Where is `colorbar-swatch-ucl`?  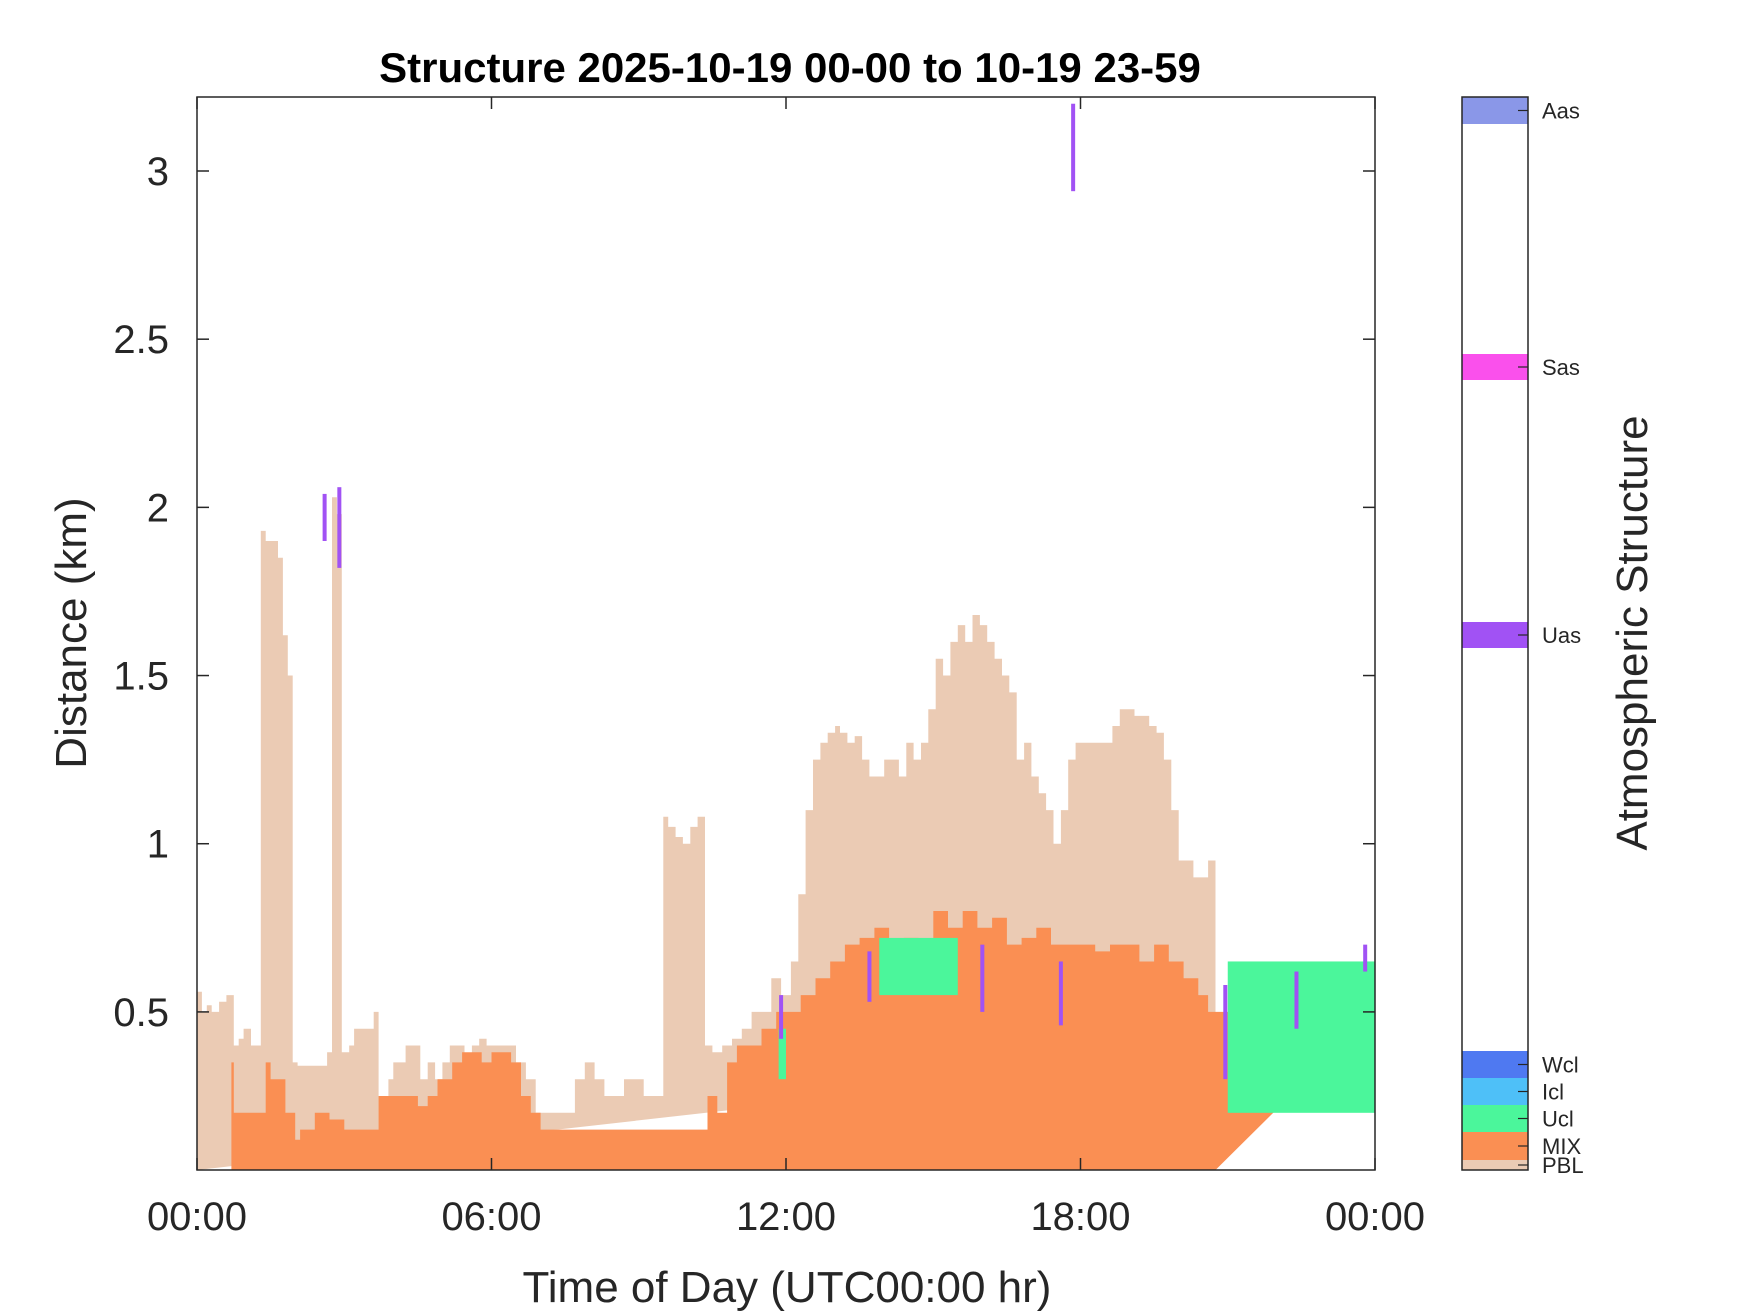
colorbar-swatch-ucl is located at coordinates (1495, 1118).